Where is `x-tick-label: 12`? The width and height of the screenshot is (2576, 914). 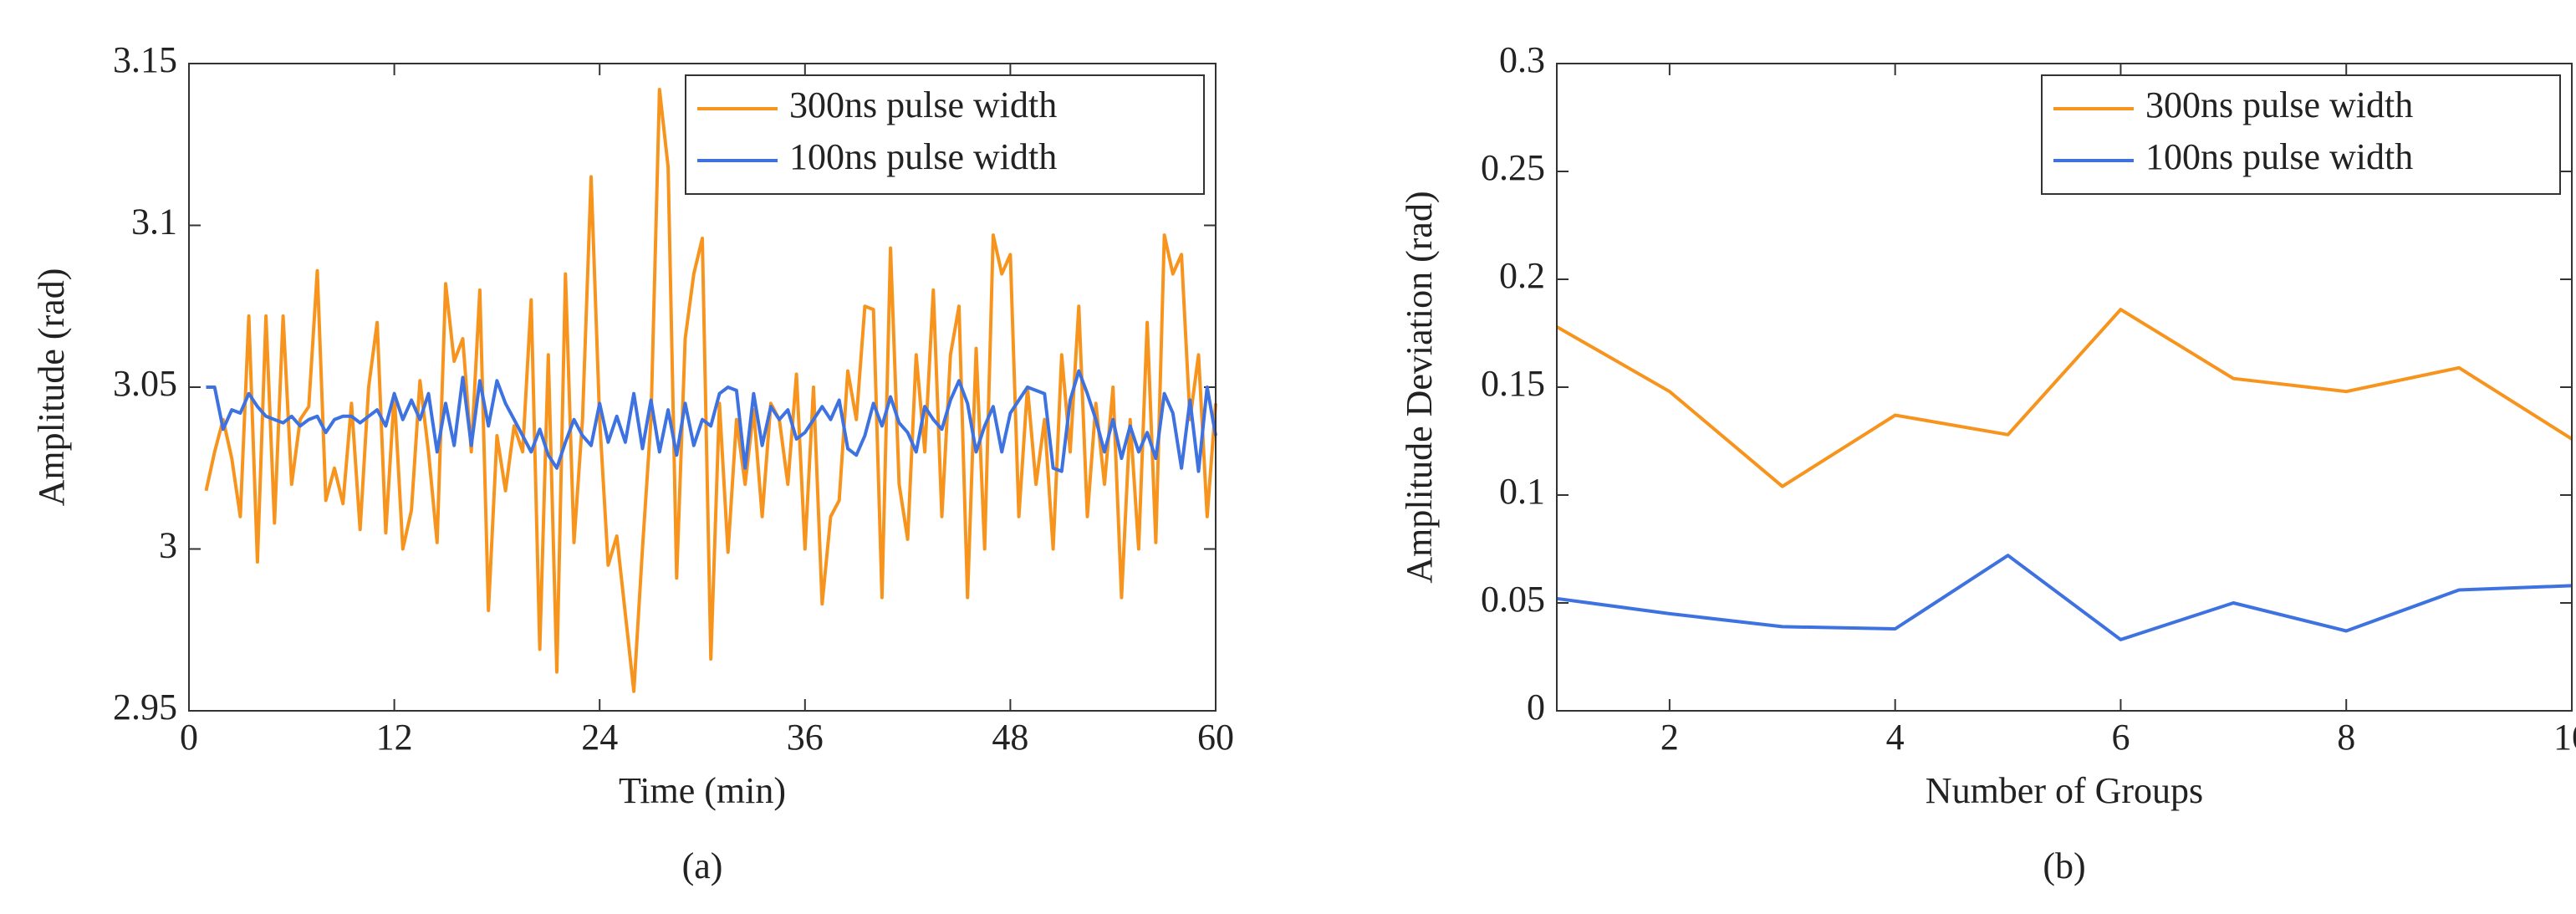 x-tick-label: 12 is located at coordinates (395, 737).